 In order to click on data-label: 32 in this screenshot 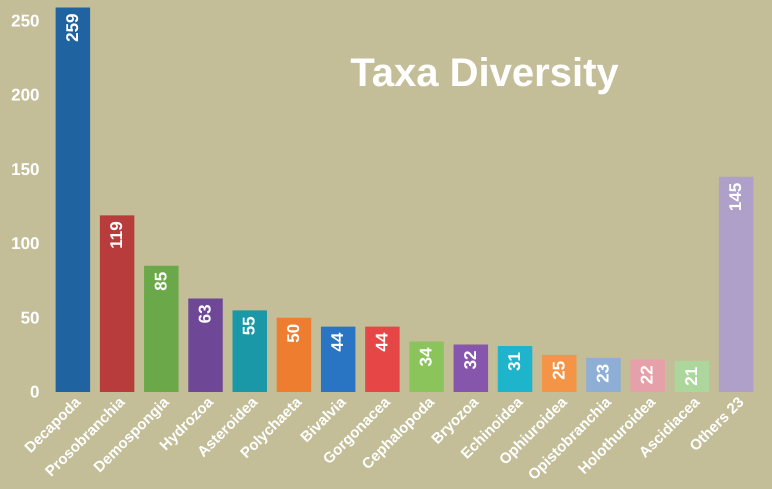, I will do `click(470, 360)`.